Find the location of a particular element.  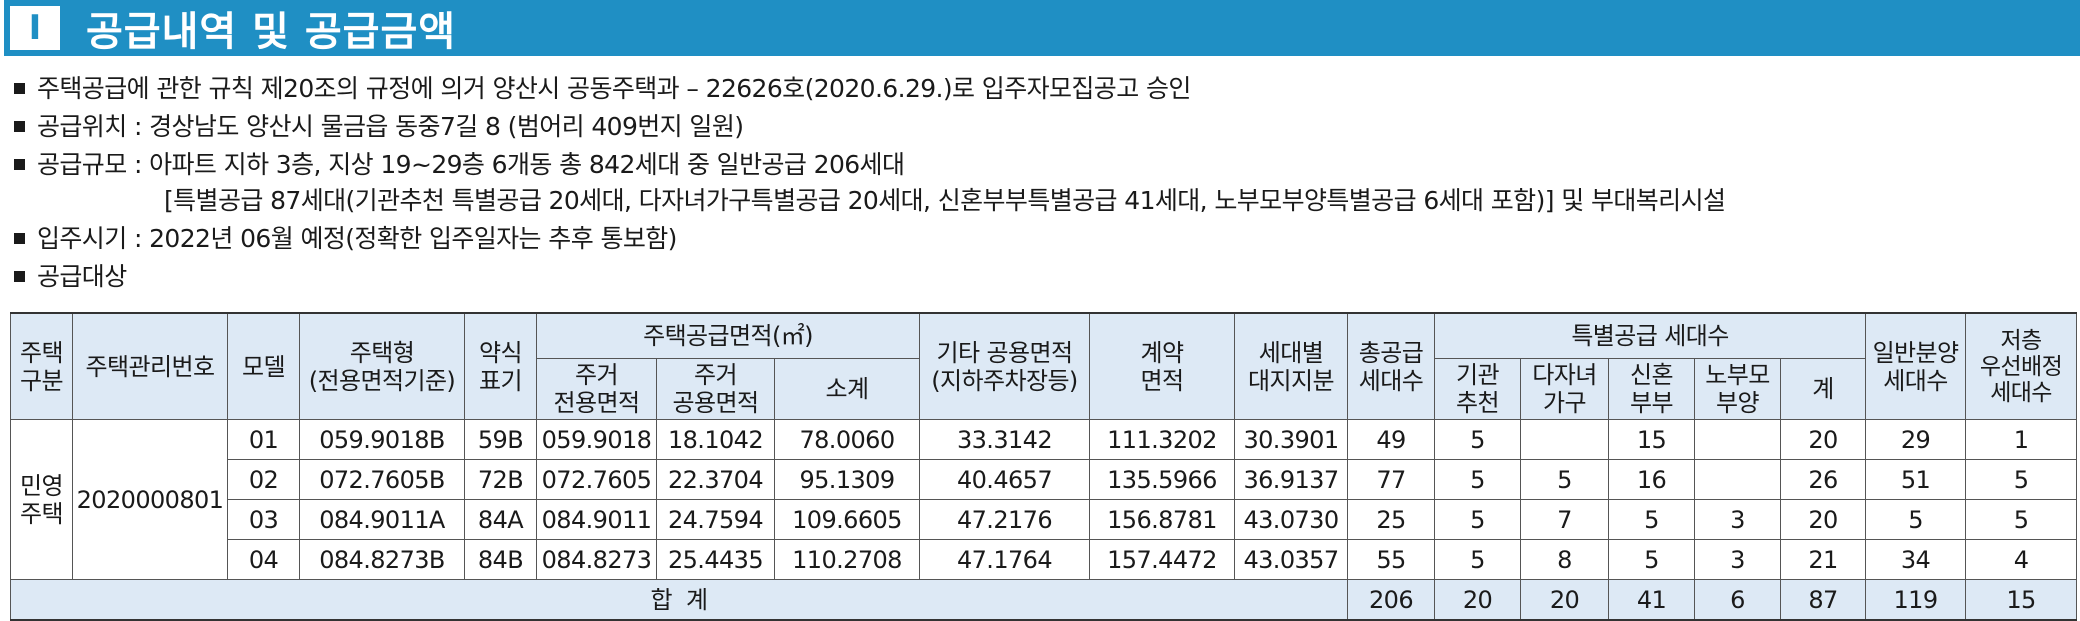

table-cell: 43.0730 is located at coordinates (1291, 519).